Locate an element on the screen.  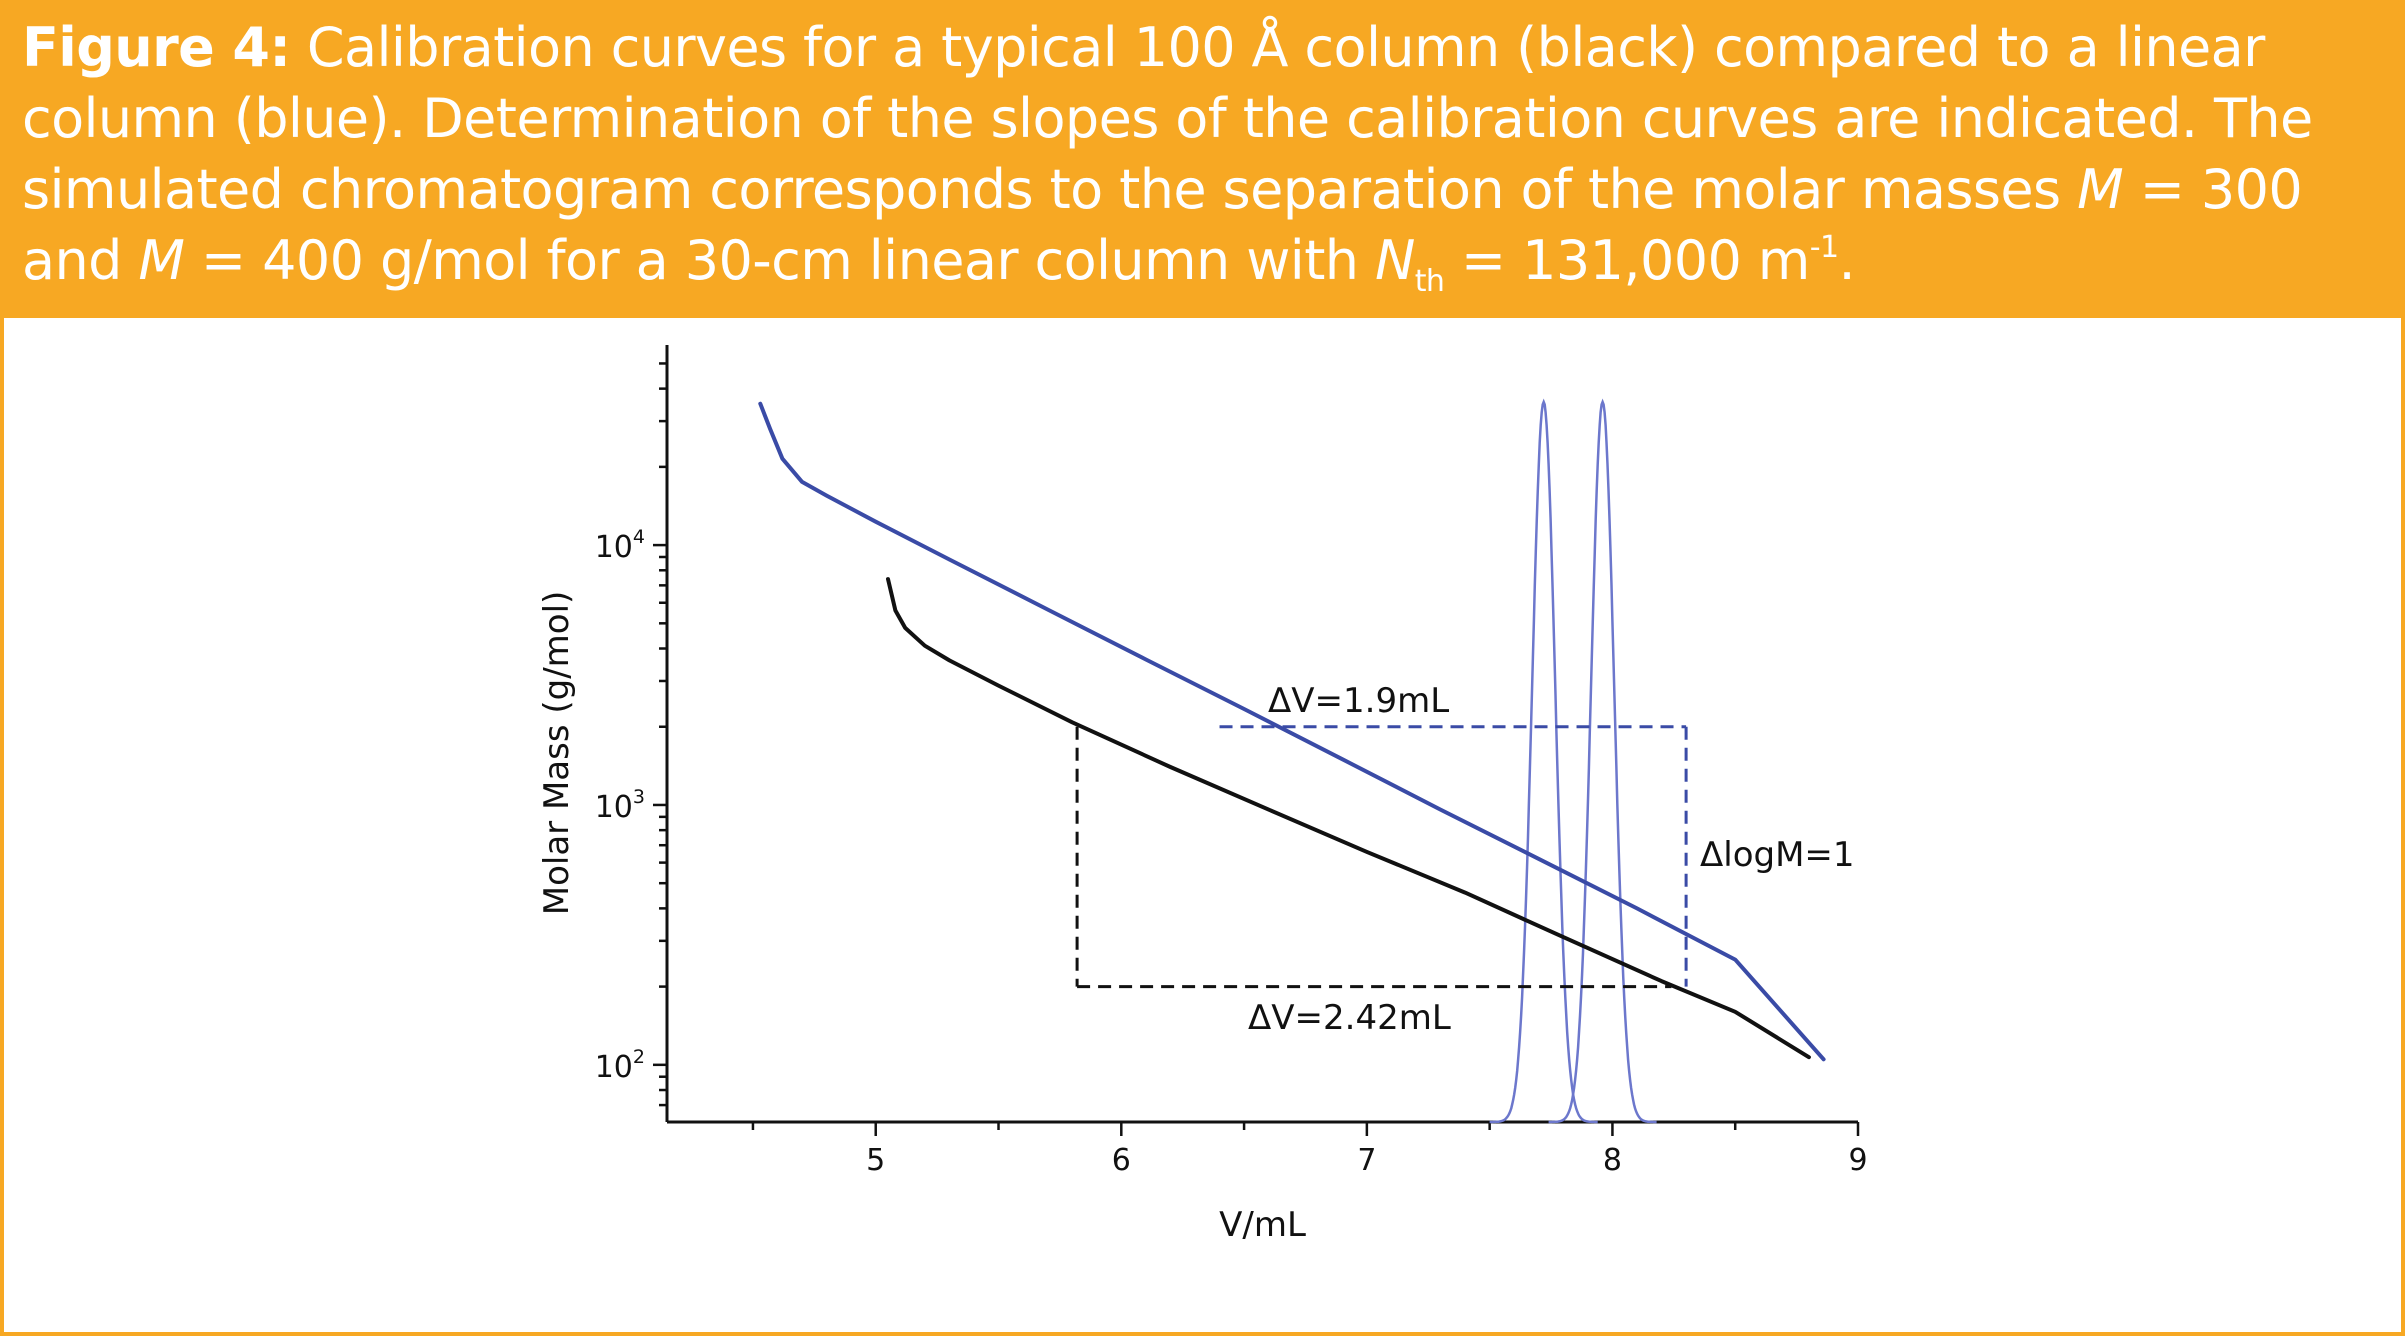
series-line-100A-column is located at coordinates (1348, 818).